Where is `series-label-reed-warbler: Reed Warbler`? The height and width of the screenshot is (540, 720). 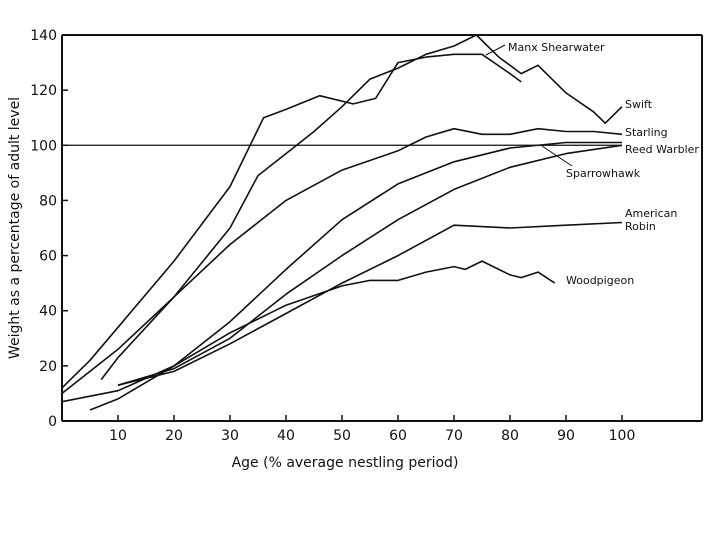
series-label-reed-warbler: Reed Warbler is located at coordinates (662, 149).